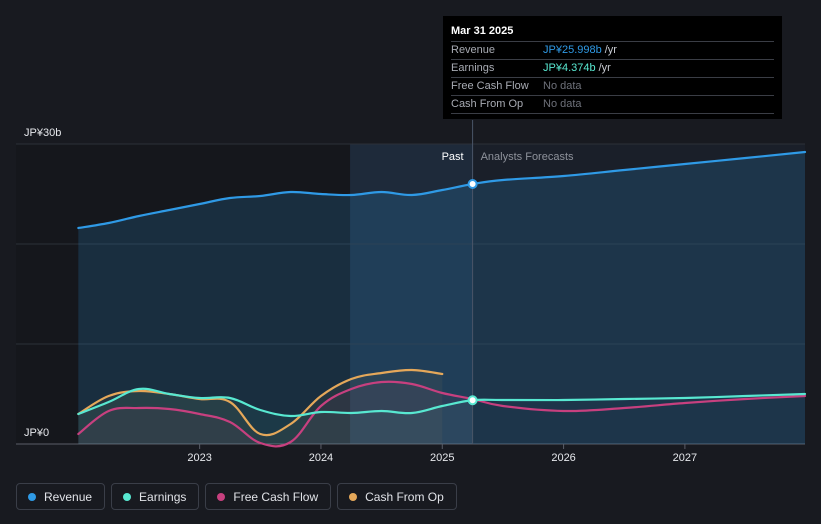 This screenshot has height=524, width=821. Describe the element at coordinates (563, 458) in the screenshot. I see `x-tick-label: 2026` at that location.